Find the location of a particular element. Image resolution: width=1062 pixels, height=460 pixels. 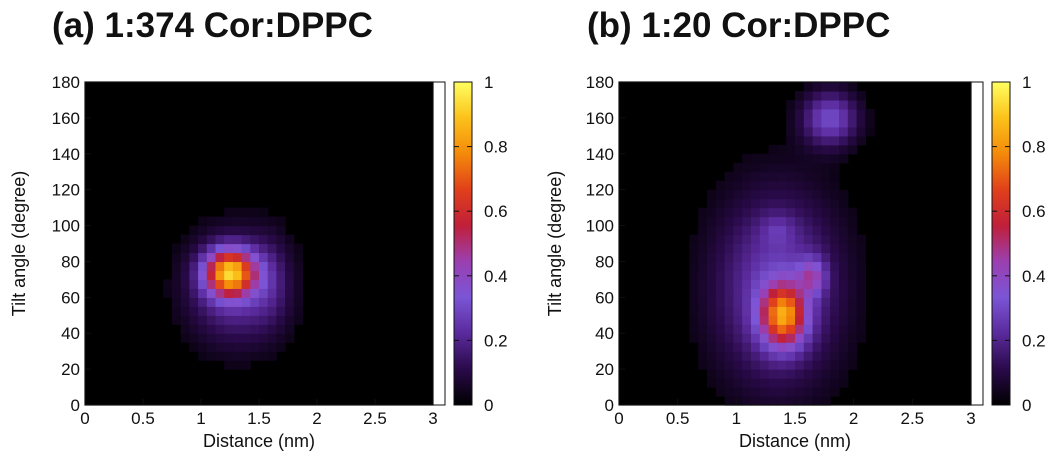

colorbar-tick-label: 0 is located at coordinates (488, 405).